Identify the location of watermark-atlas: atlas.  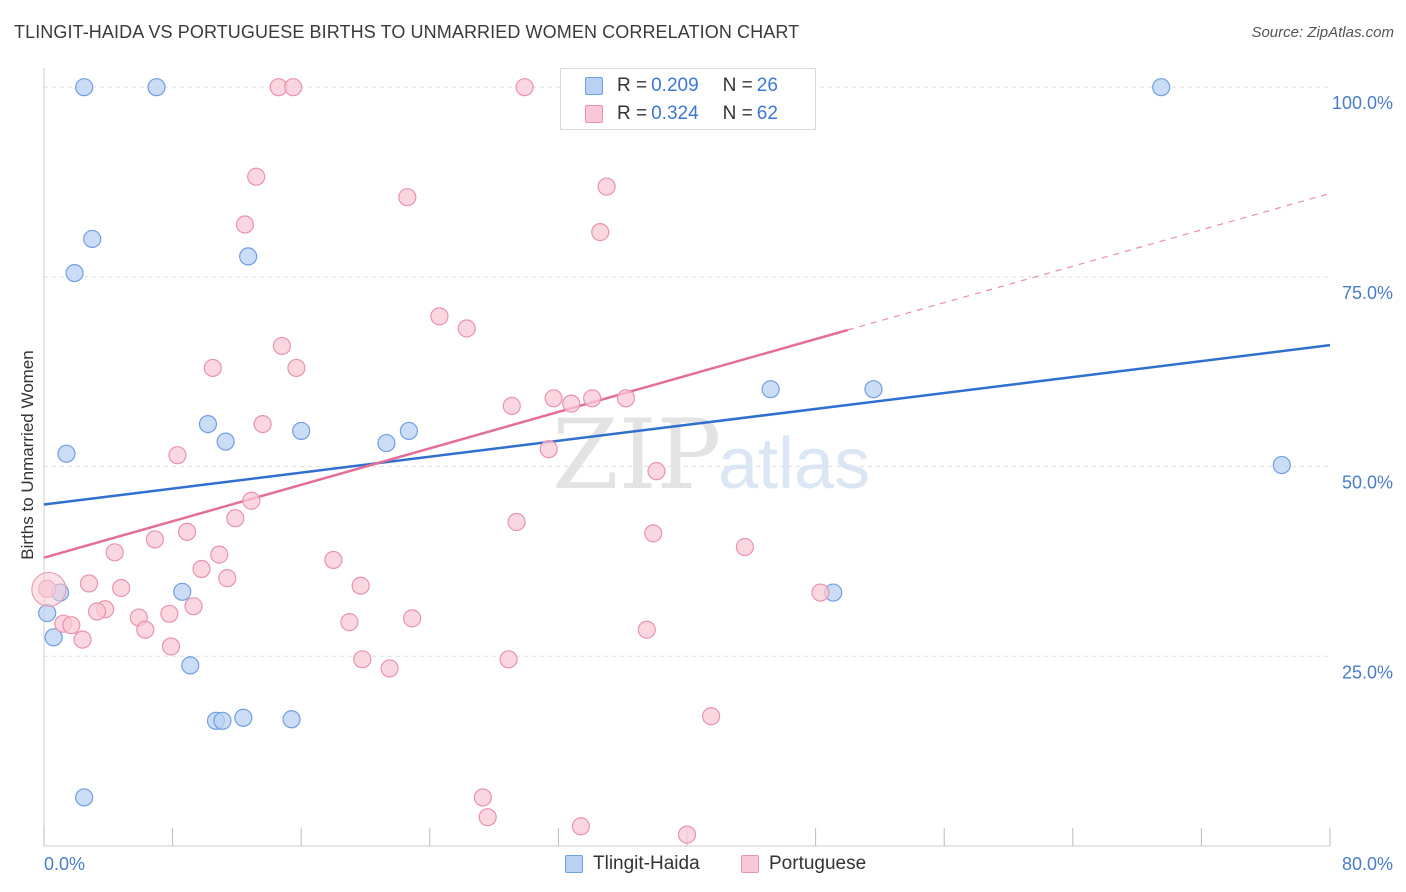
(794, 464).